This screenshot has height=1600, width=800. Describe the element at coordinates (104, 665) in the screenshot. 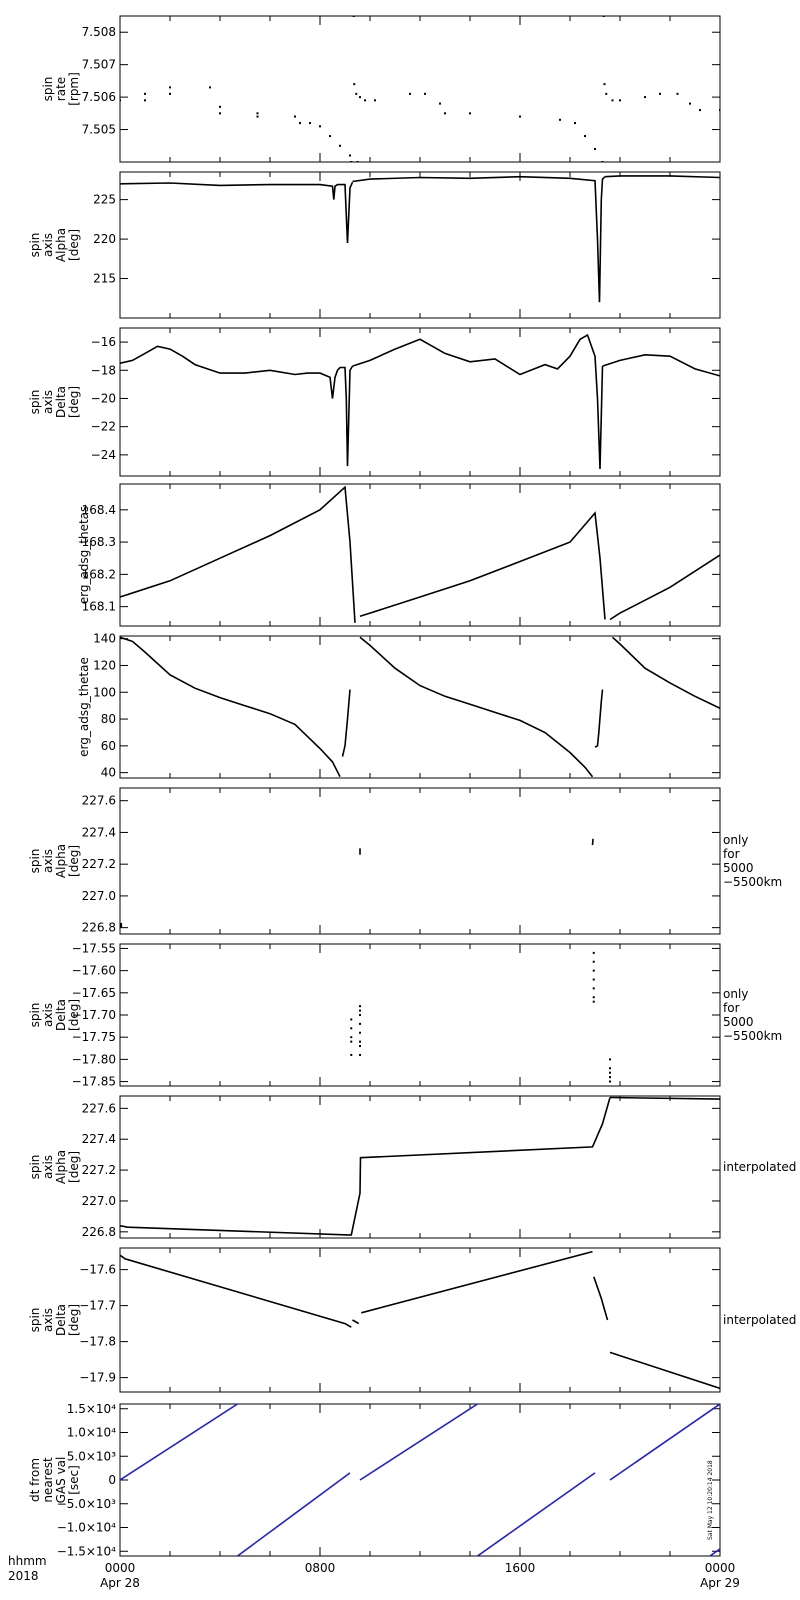

I see `y-tick-label: 120` at that location.